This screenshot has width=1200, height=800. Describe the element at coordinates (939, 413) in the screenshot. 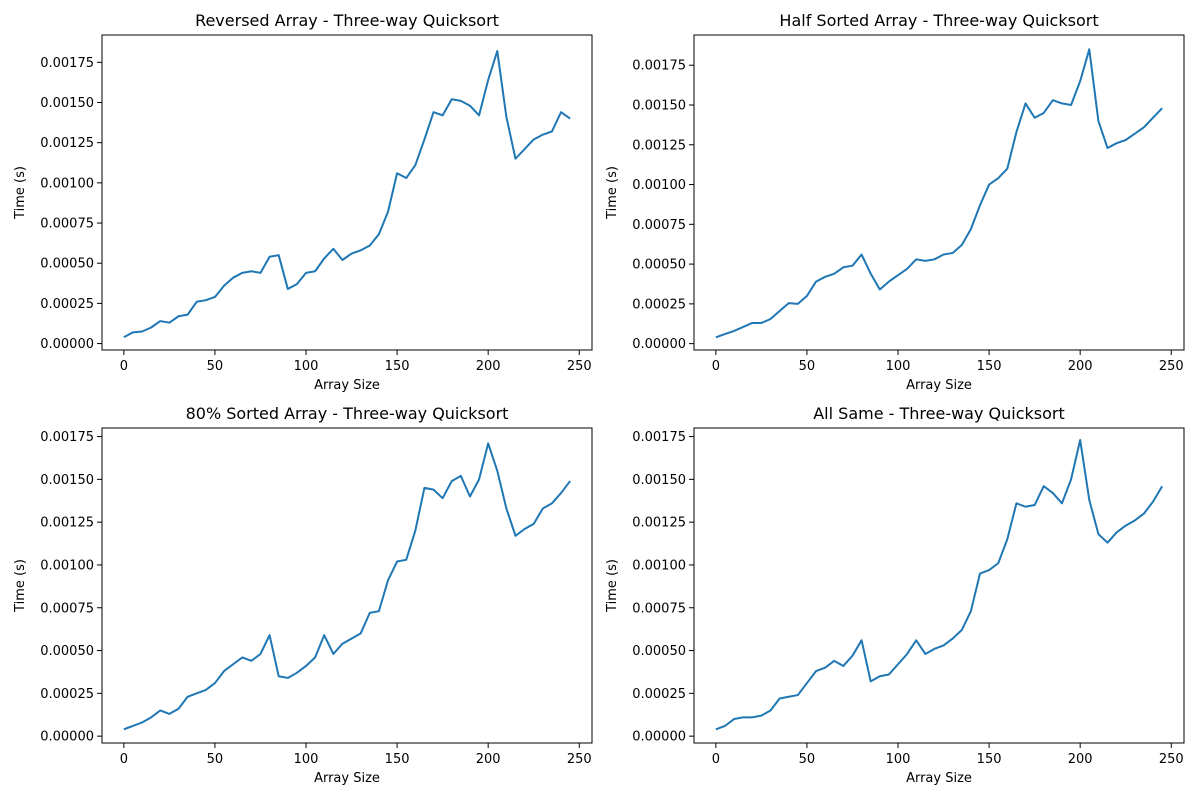

I see `chart-title: All Same - Three-way Quicksort` at that location.